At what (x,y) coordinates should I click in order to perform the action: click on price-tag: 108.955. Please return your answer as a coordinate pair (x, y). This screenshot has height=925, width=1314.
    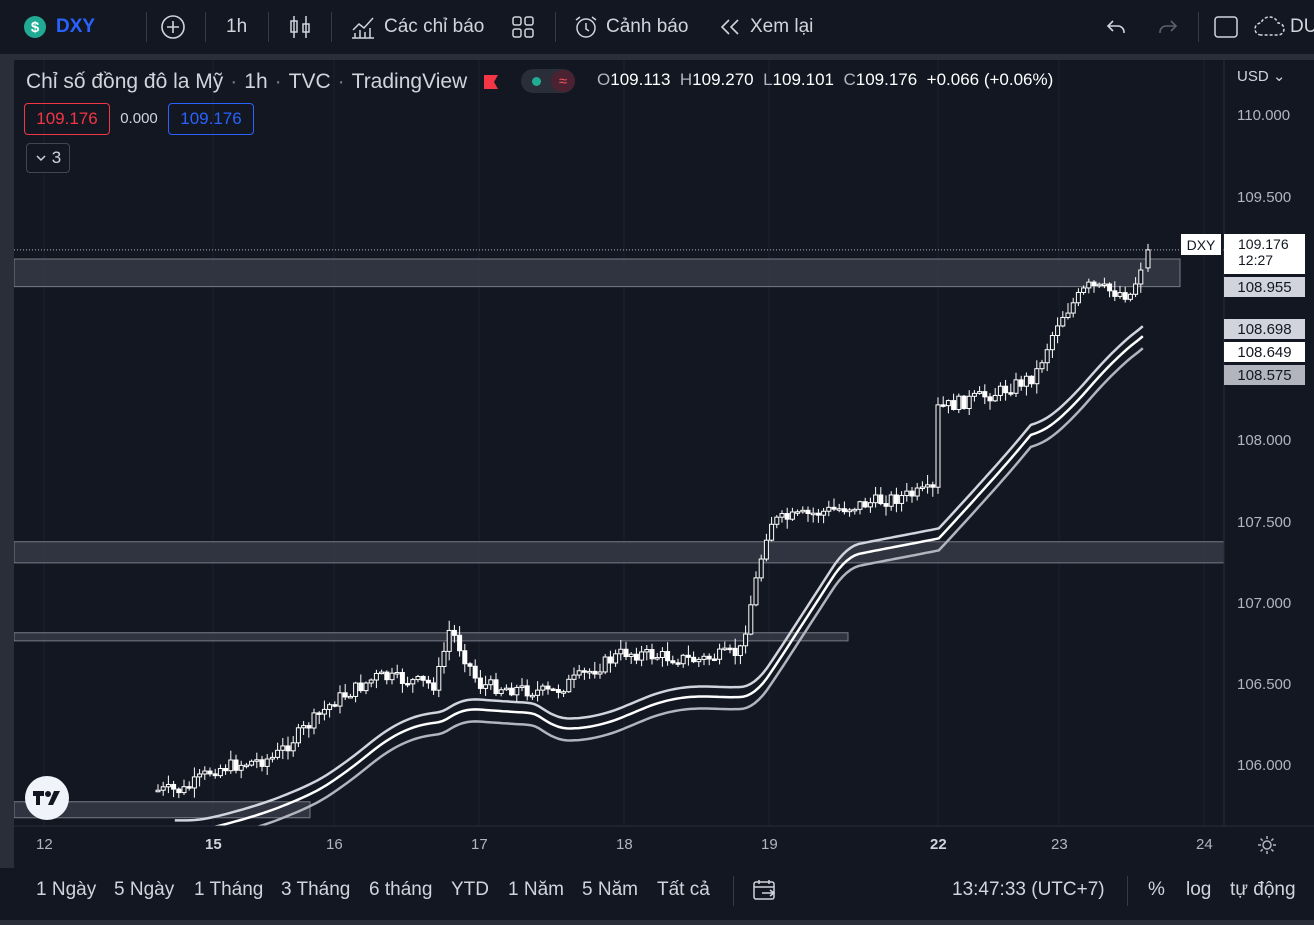
    Looking at the image, I should click on (1264, 287).